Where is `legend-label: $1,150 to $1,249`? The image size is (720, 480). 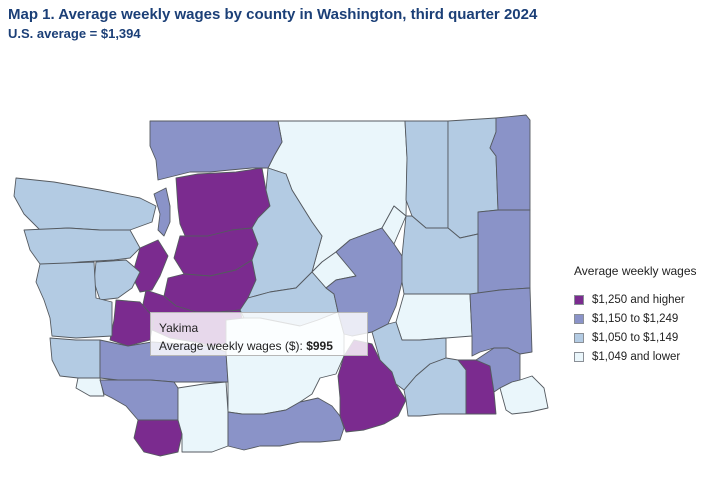 legend-label: $1,150 to $1,249 is located at coordinates (635, 318).